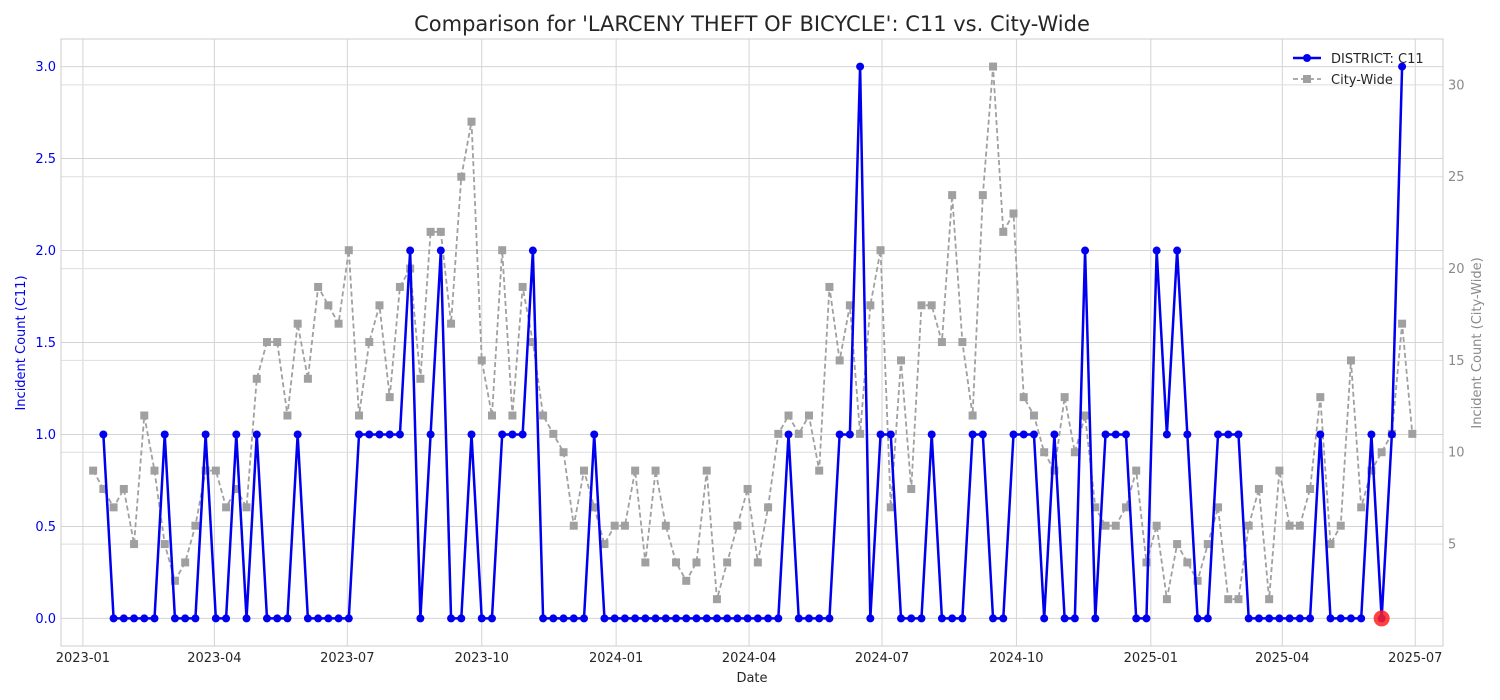  Describe the element at coordinates (1456, 453) in the screenshot. I see `y-right-tick-label: 10` at that location.